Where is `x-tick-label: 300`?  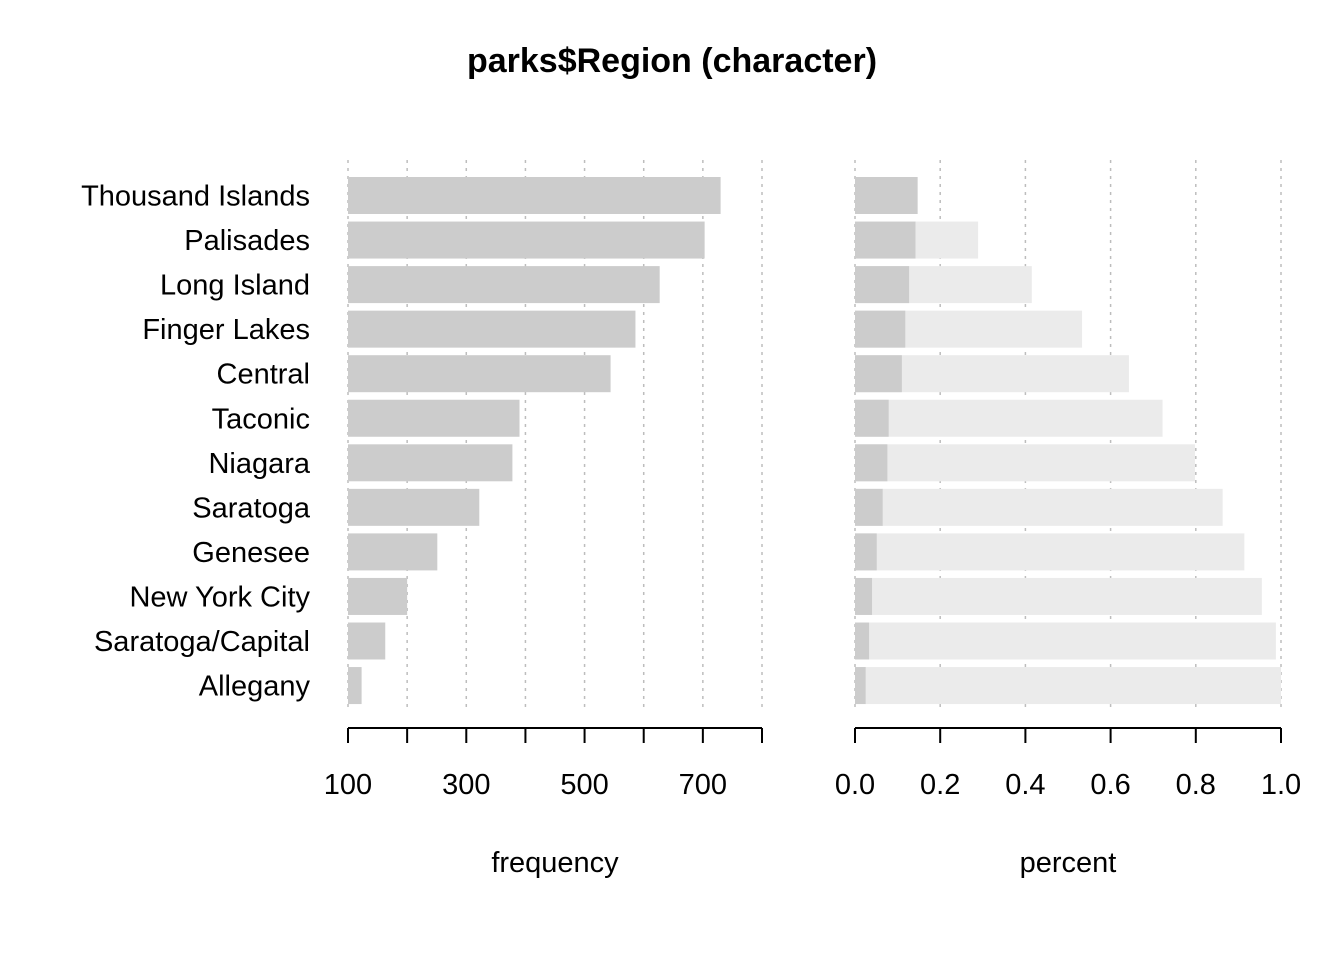
x-tick-label: 300 is located at coordinates (466, 785).